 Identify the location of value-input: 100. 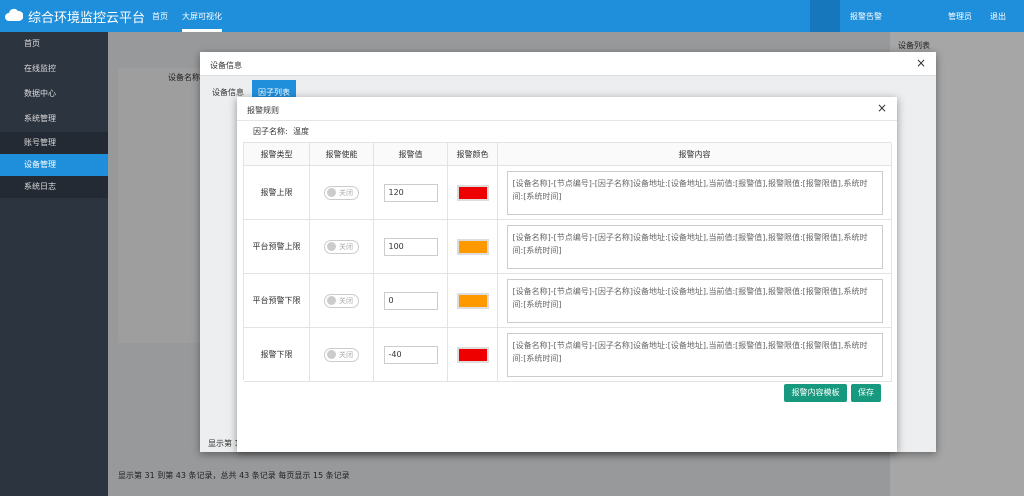
(410, 246).